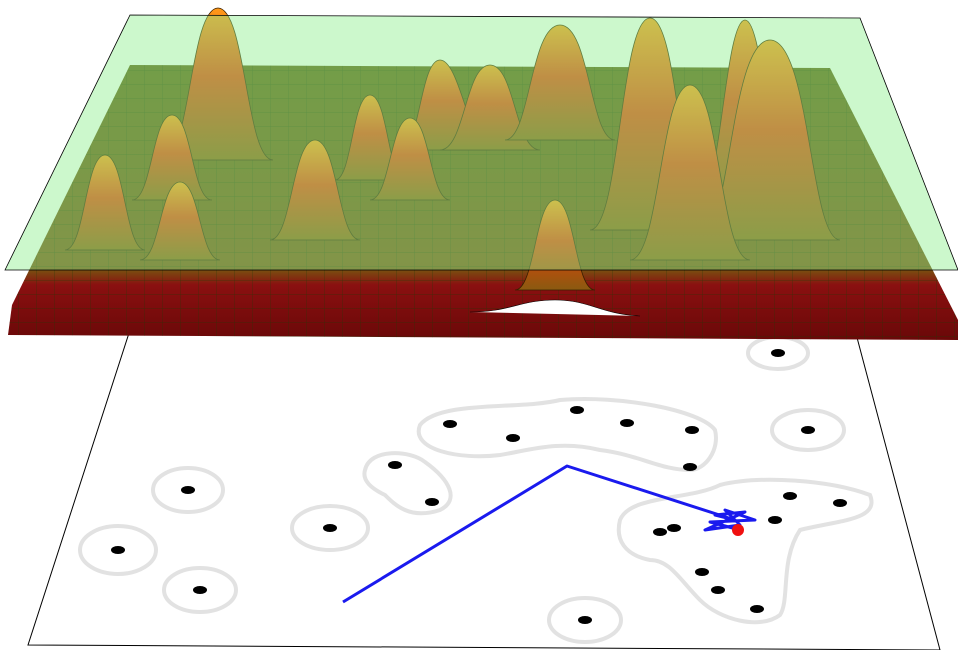 Image resolution: width=958 pixels, height=650 pixels. Describe the element at coordinates (738, 530) in the screenshot. I see `end-point` at that location.